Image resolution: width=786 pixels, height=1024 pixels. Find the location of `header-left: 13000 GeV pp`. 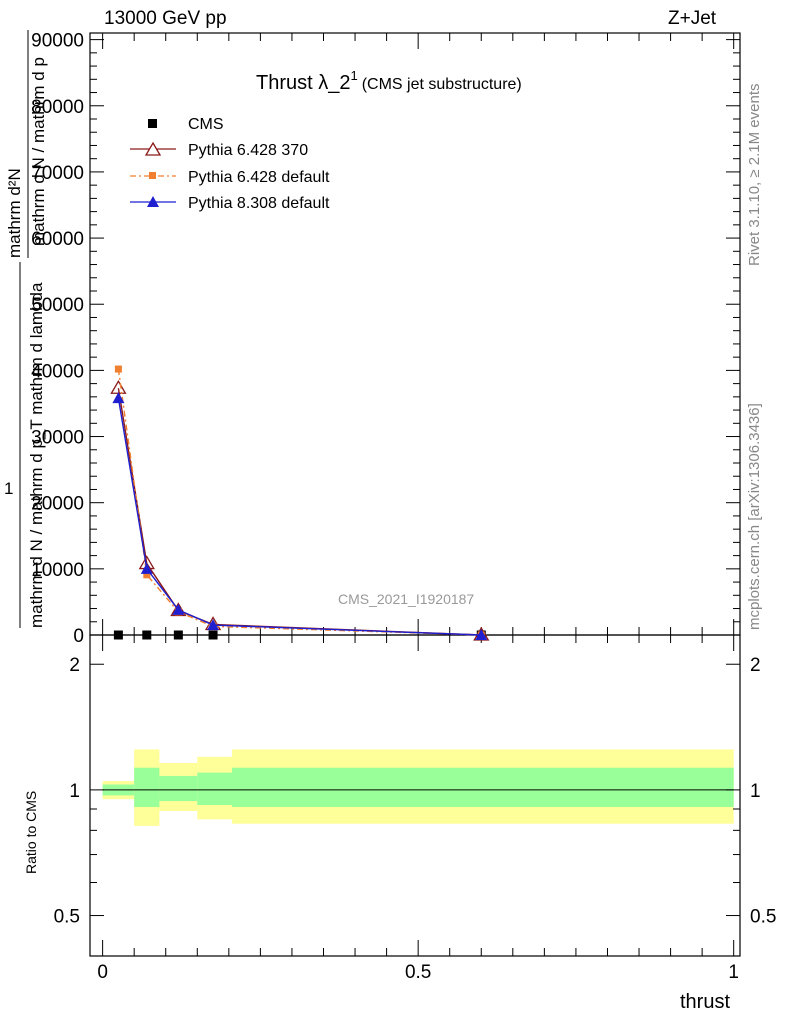

header-left: 13000 GeV pp is located at coordinates (165, 18).